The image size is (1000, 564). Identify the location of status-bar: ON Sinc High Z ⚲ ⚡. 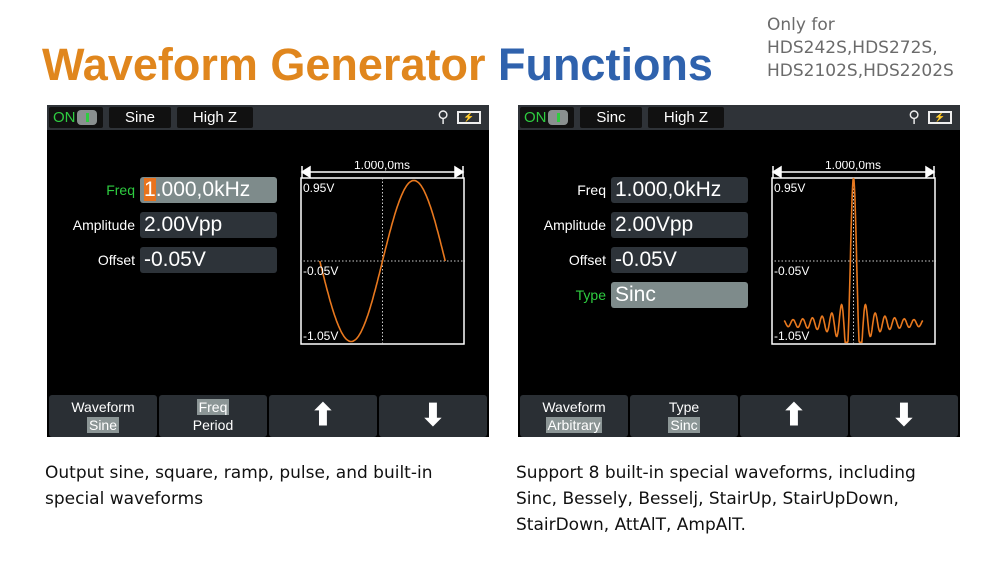
(739, 117).